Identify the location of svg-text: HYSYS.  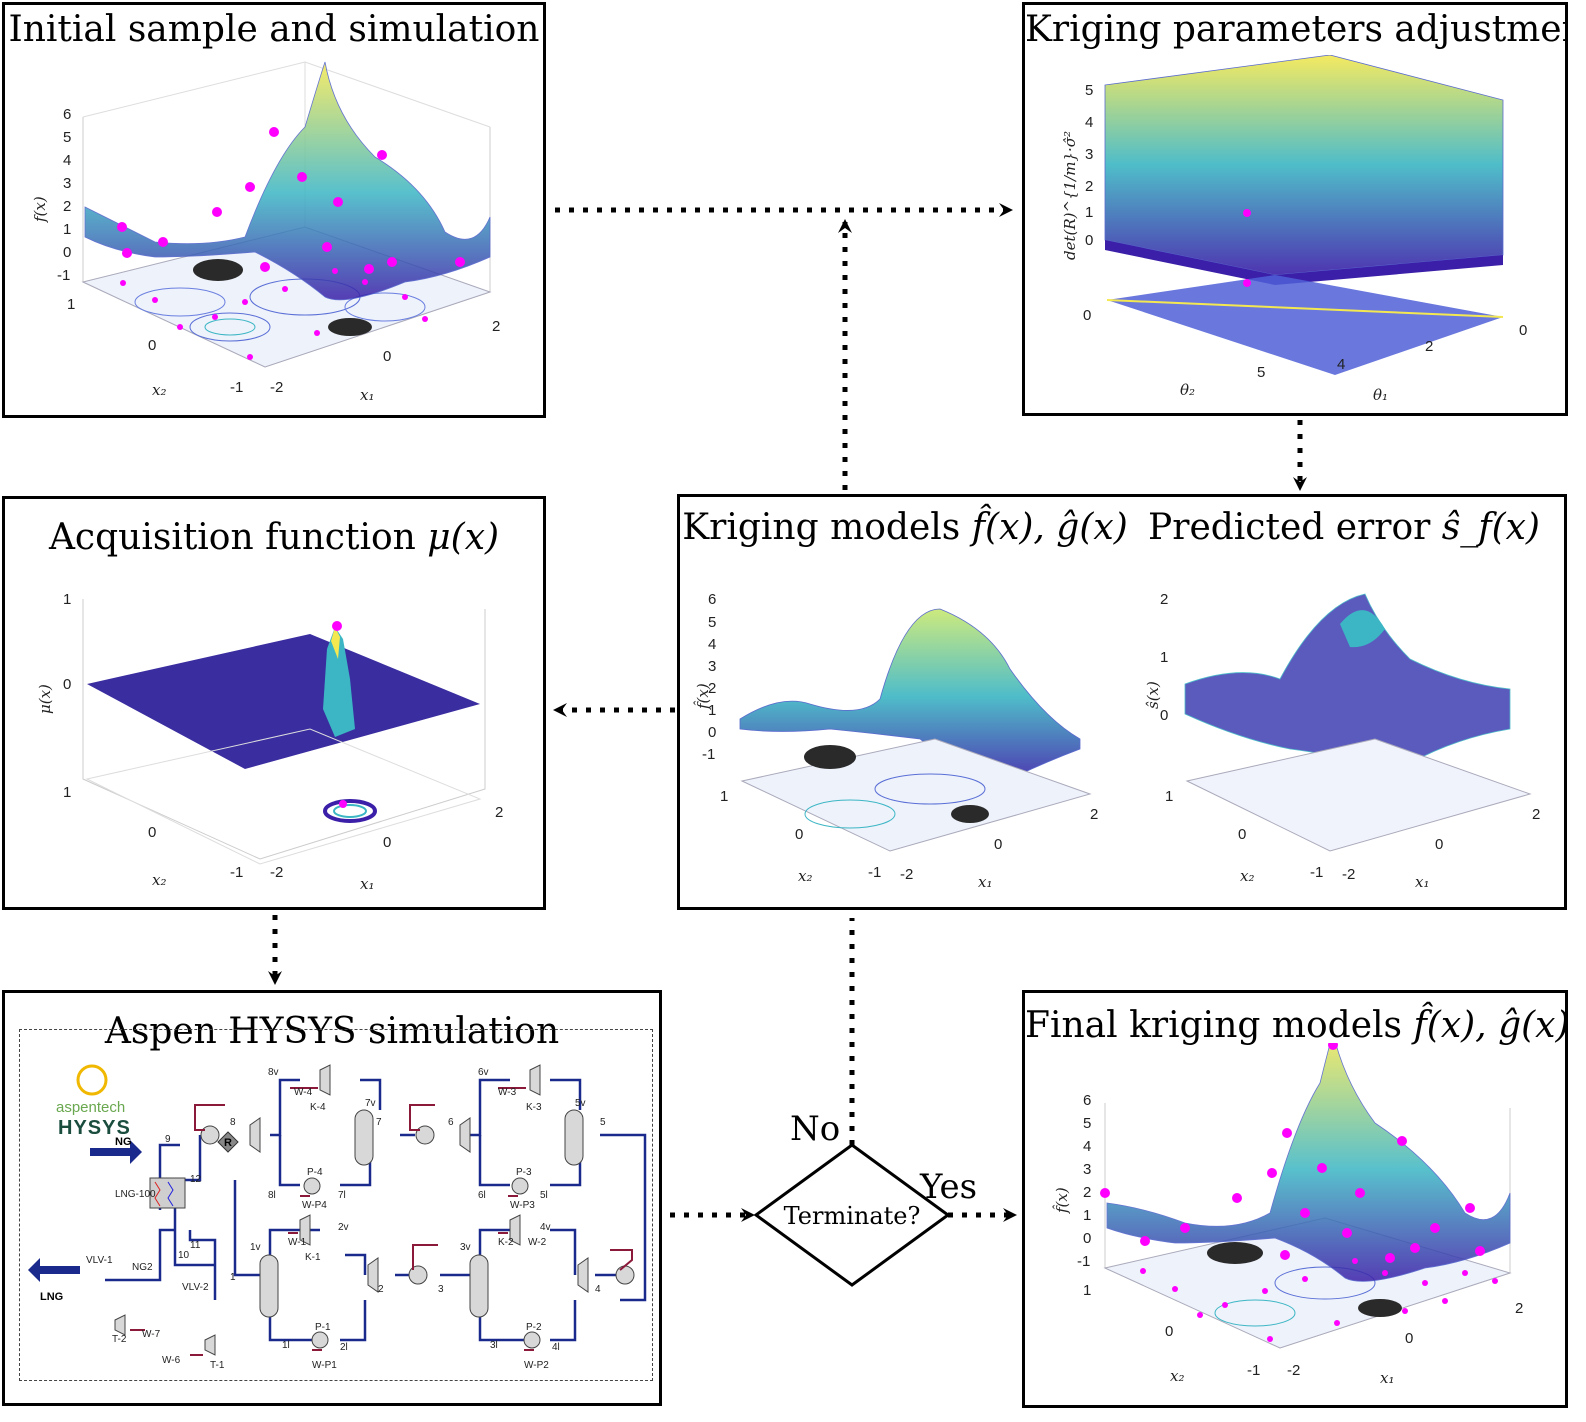
(94, 1128).